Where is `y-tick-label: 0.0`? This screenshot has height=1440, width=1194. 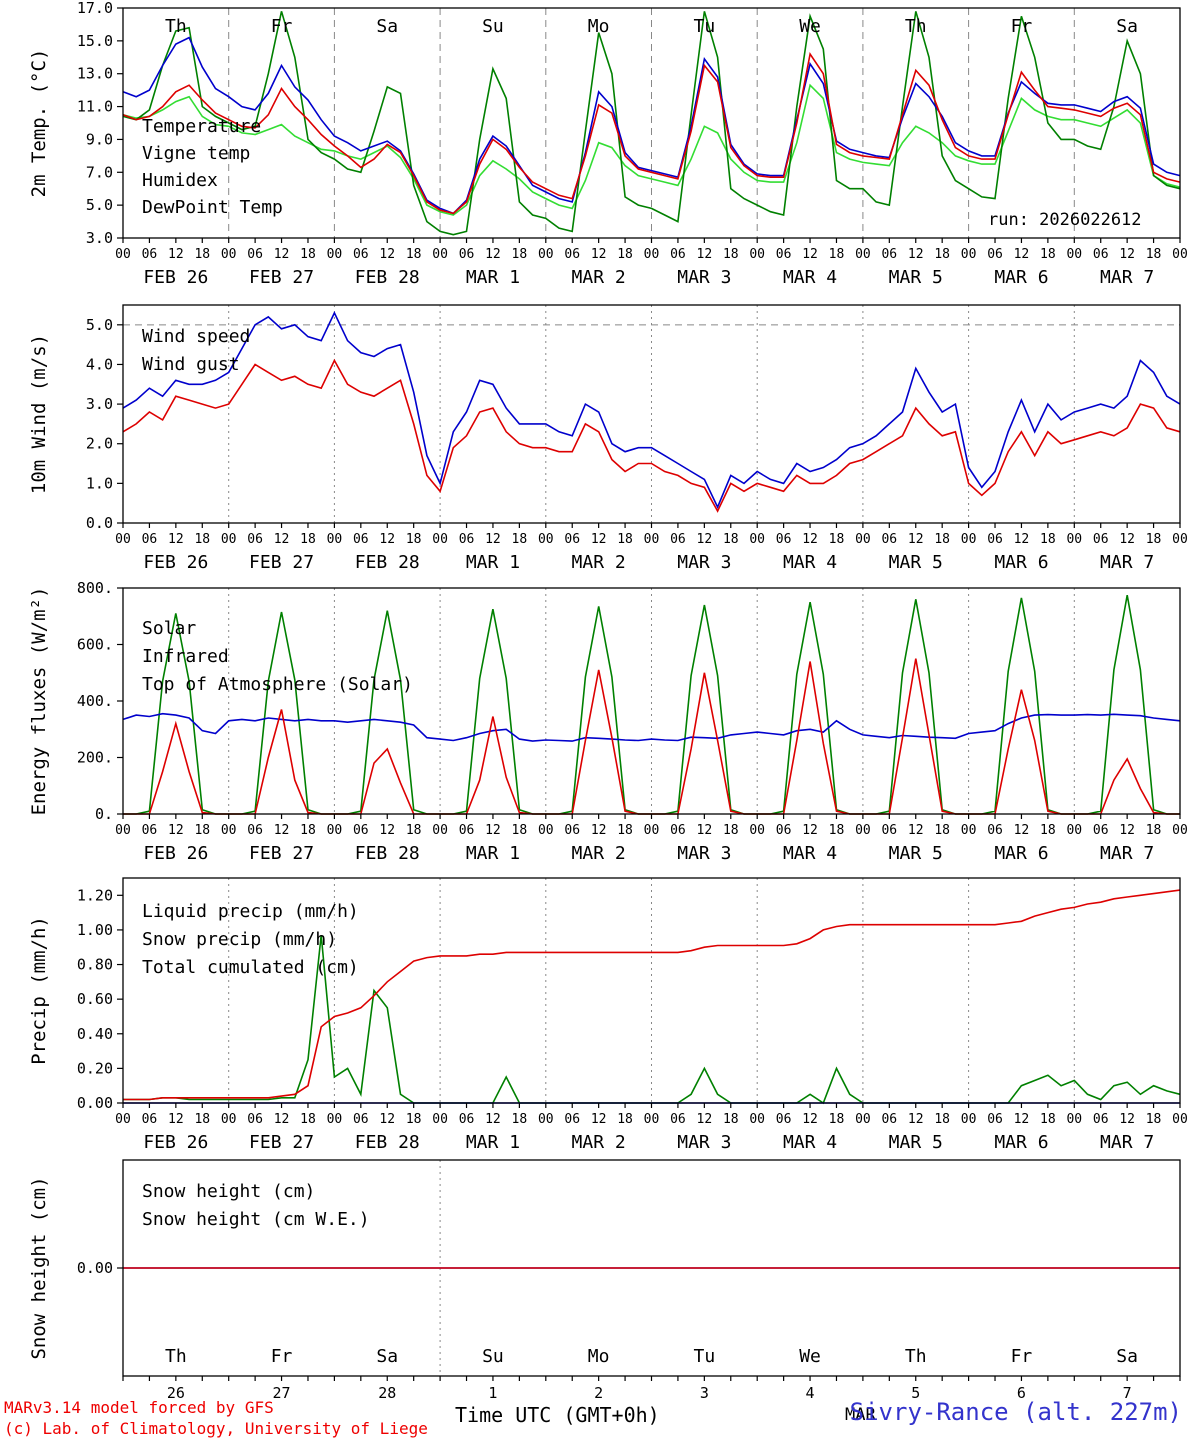 y-tick-label: 0.0 is located at coordinates (99, 523).